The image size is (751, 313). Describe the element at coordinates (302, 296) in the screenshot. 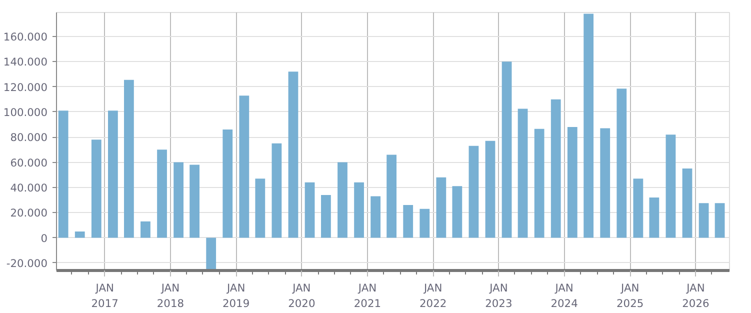

I see `x-tick-label: JAN 2020` at that location.